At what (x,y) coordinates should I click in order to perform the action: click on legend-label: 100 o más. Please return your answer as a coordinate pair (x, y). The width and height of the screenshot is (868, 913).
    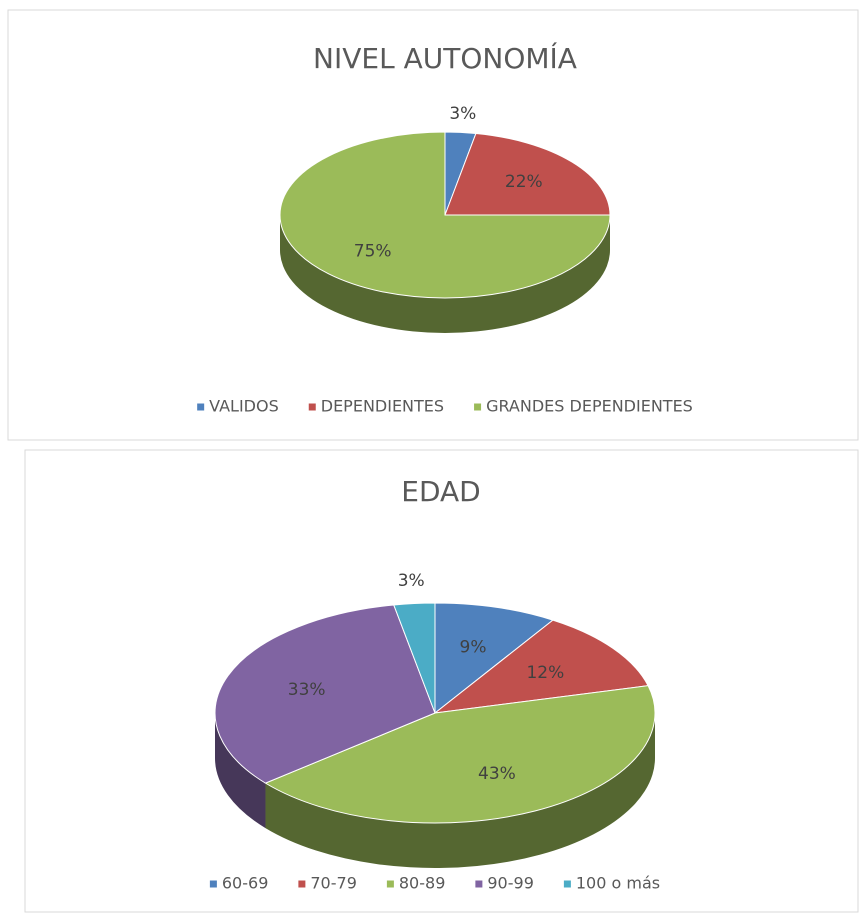
    Looking at the image, I should click on (618, 883).